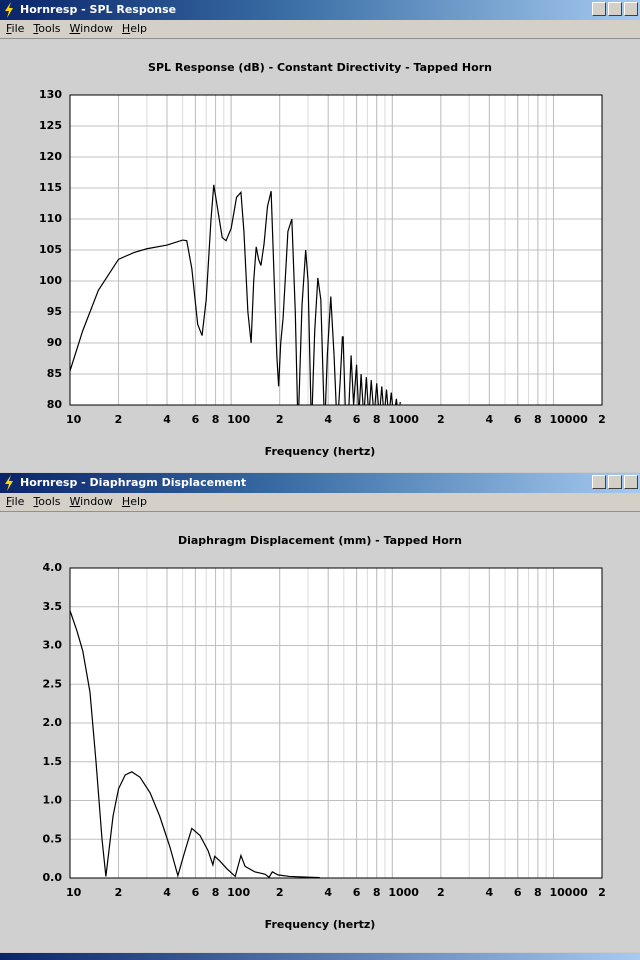 The width and height of the screenshot is (640, 960). Describe the element at coordinates (50, 280) in the screenshot. I see `y-tick-label: 100` at that location.